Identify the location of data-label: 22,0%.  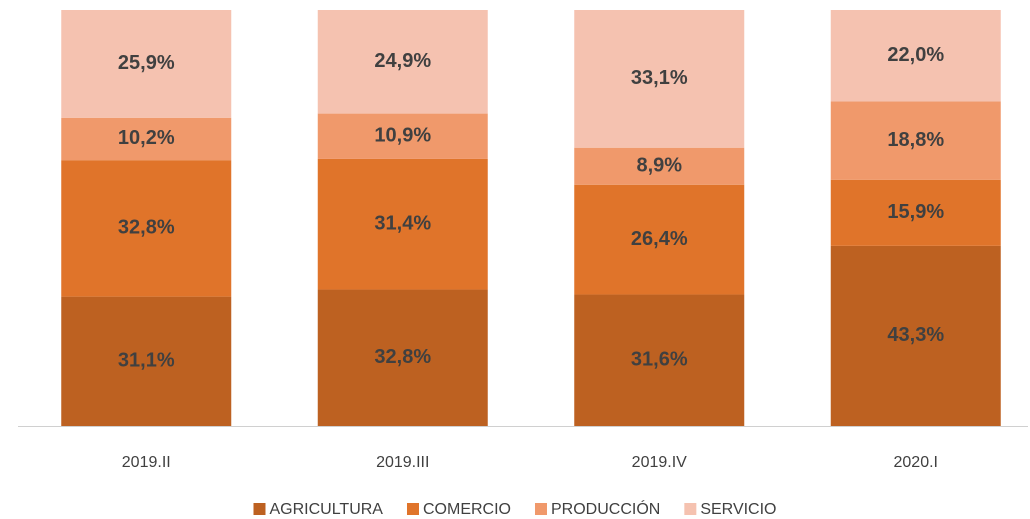
(915, 55).